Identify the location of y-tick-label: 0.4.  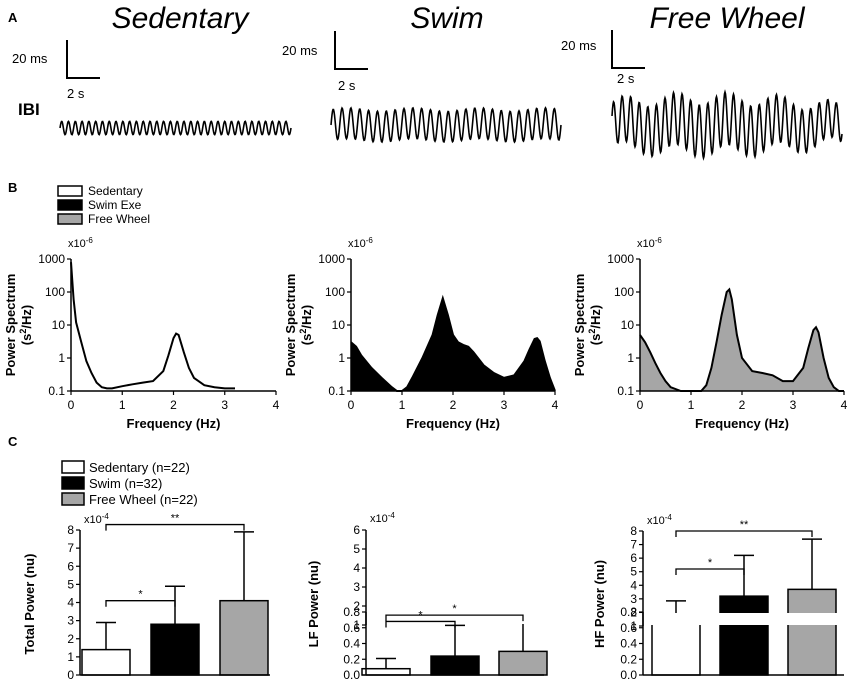
(628, 644).